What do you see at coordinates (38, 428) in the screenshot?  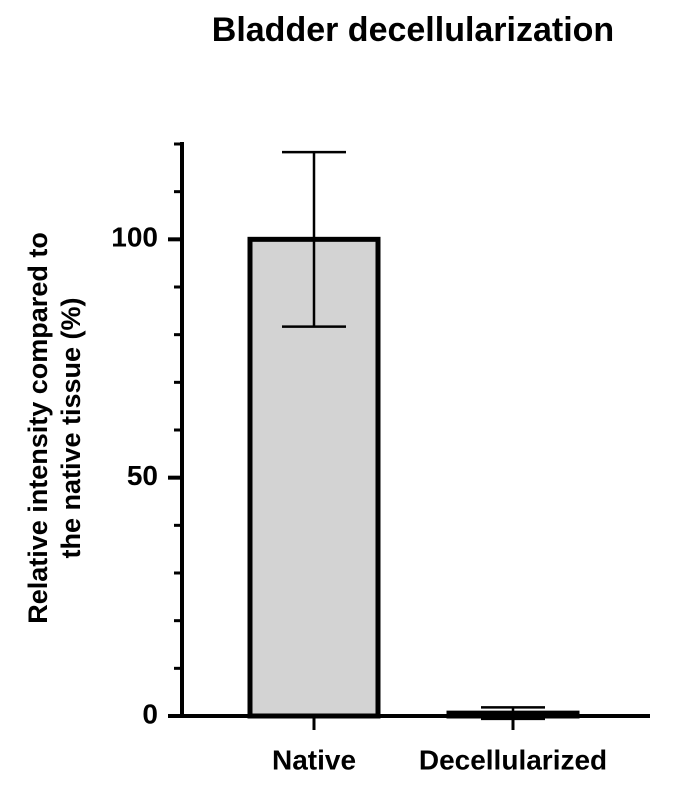 I see `y-axis-label-line: Relative intensity compared to` at bounding box center [38, 428].